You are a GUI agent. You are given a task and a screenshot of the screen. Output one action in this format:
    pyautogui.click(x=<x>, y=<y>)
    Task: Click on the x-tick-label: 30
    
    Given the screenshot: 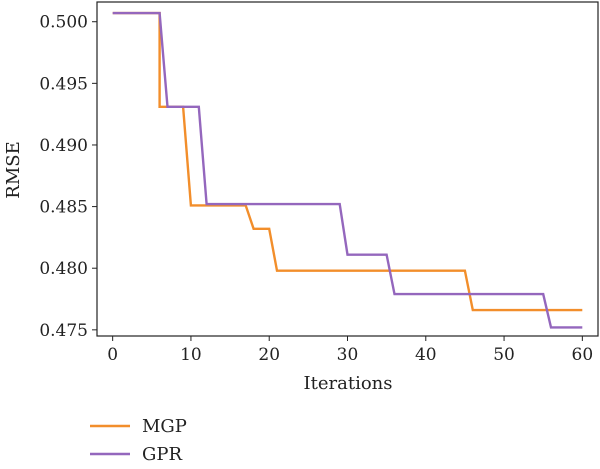 What is the action you would take?
    pyautogui.click(x=348, y=355)
    